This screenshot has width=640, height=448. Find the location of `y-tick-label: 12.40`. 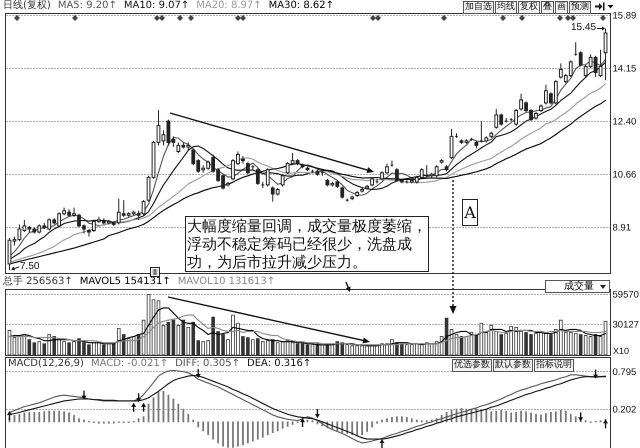

y-tick-label: 12.40 is located at coordinates (624, 122).